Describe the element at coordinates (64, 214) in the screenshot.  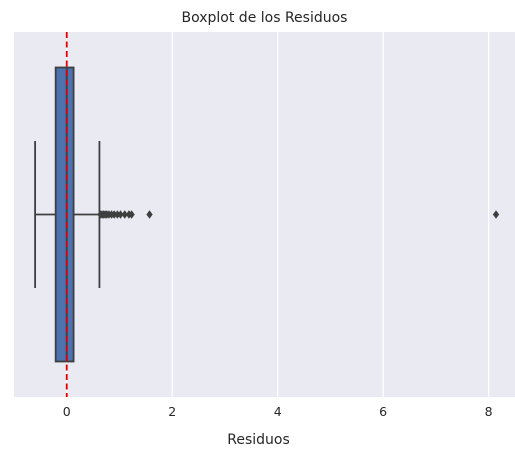
I see `iqr-box` at that location.